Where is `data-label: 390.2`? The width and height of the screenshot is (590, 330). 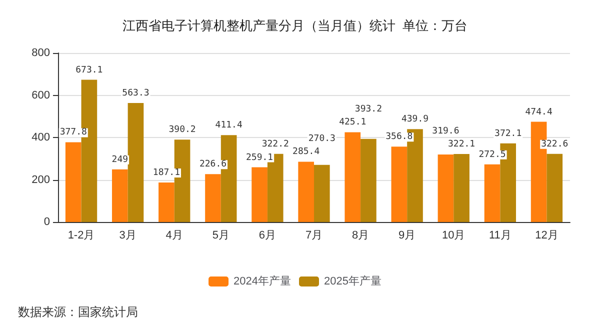
data-label: 390.2 is located at coordinates (182, 130).